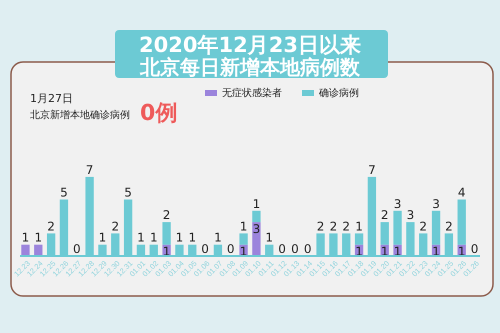  I want to click on legend-label: 确诊病例, so click(338, 93).